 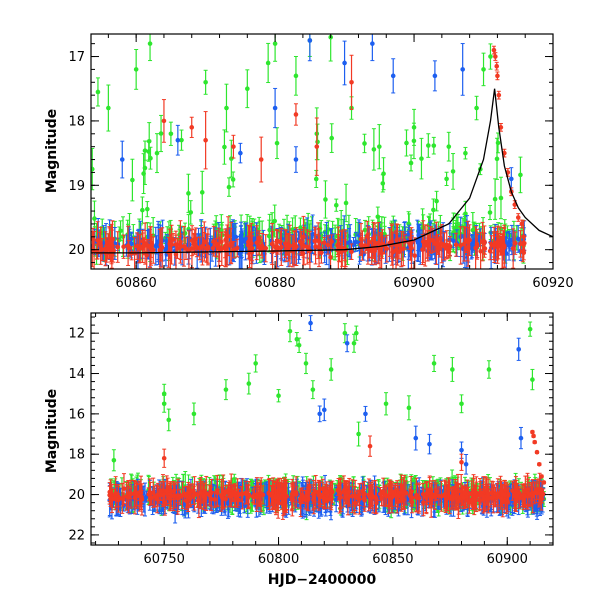 I want to click on y-tick-label: 12, so click(x=76, y=334).